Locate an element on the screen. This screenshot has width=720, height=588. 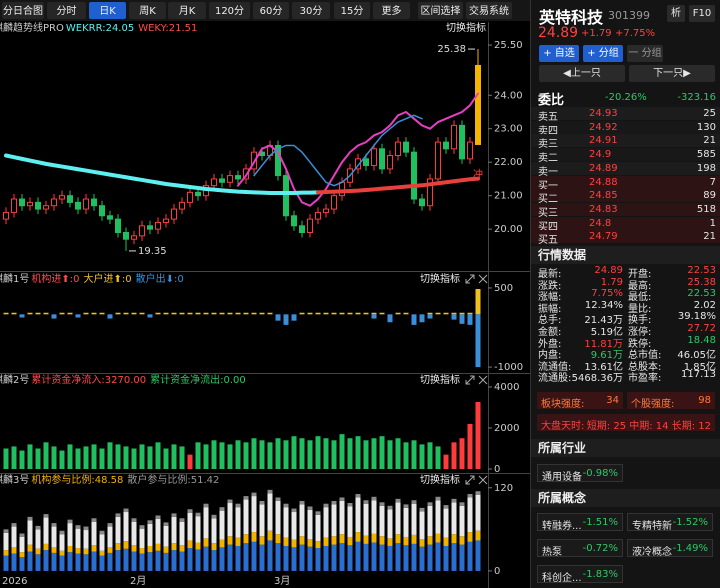
tag: 科创企... -1.83% is located at coordinates (580, 574).